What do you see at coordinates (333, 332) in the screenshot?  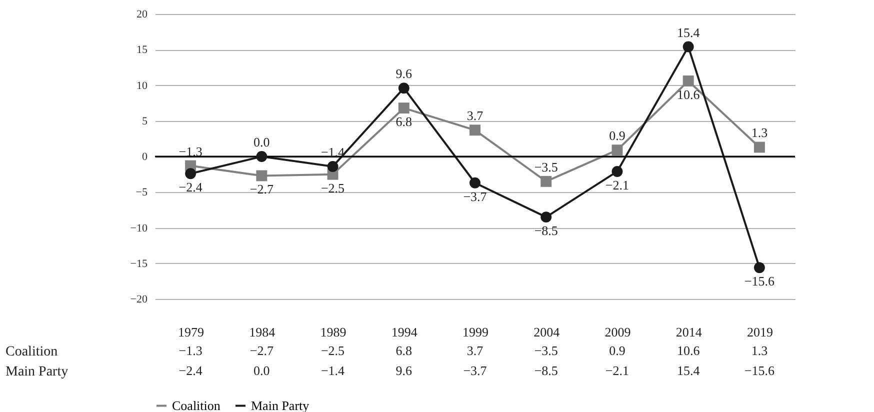 I see `x-tick-label: 1989` at bounding box center [333, 332].